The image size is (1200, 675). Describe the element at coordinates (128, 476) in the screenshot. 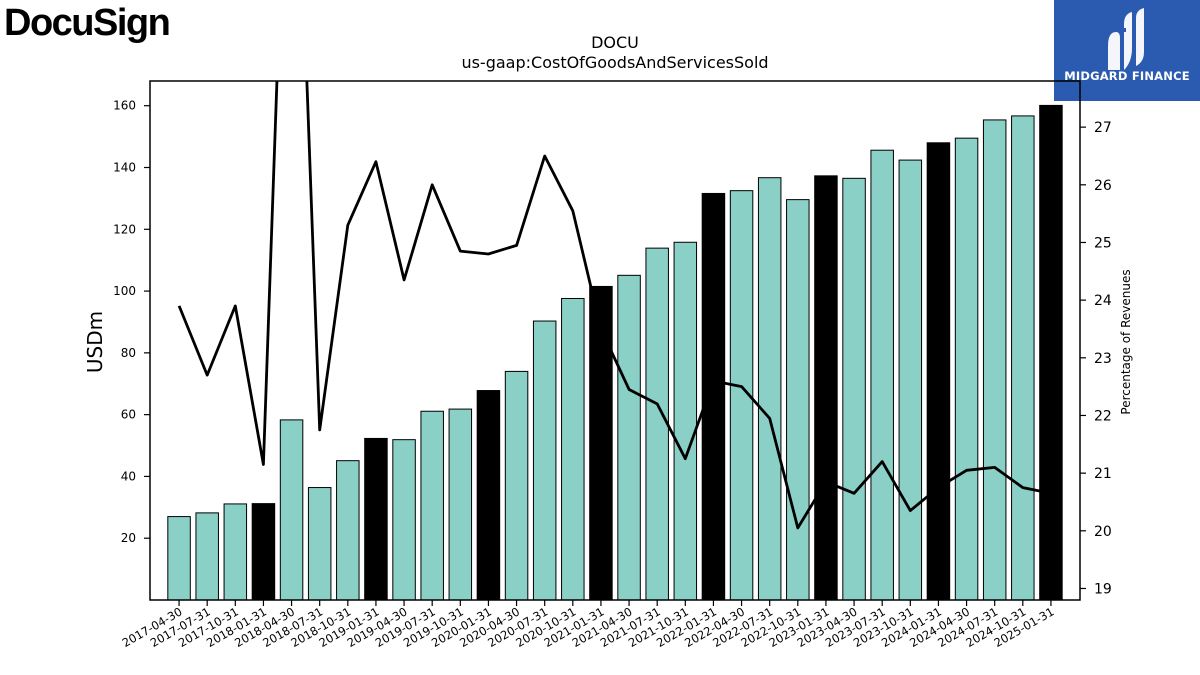

I see `y-tick-label: 40` at that location.